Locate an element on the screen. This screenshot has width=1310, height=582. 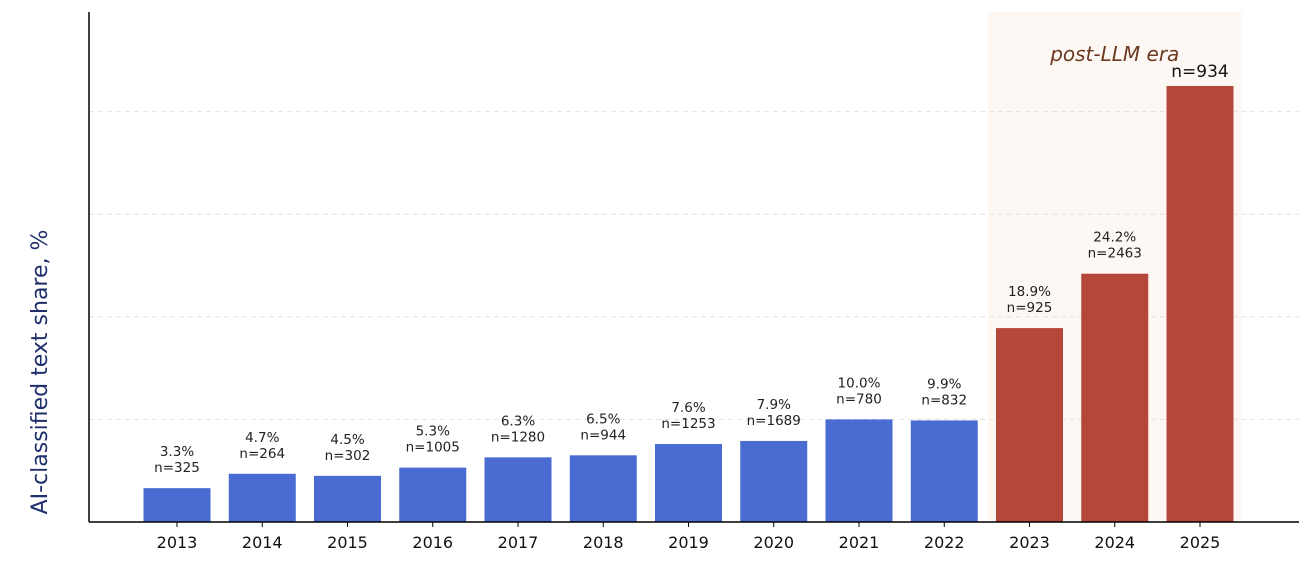
n-label-2018: n=944 is located at coordinates (603, 435).